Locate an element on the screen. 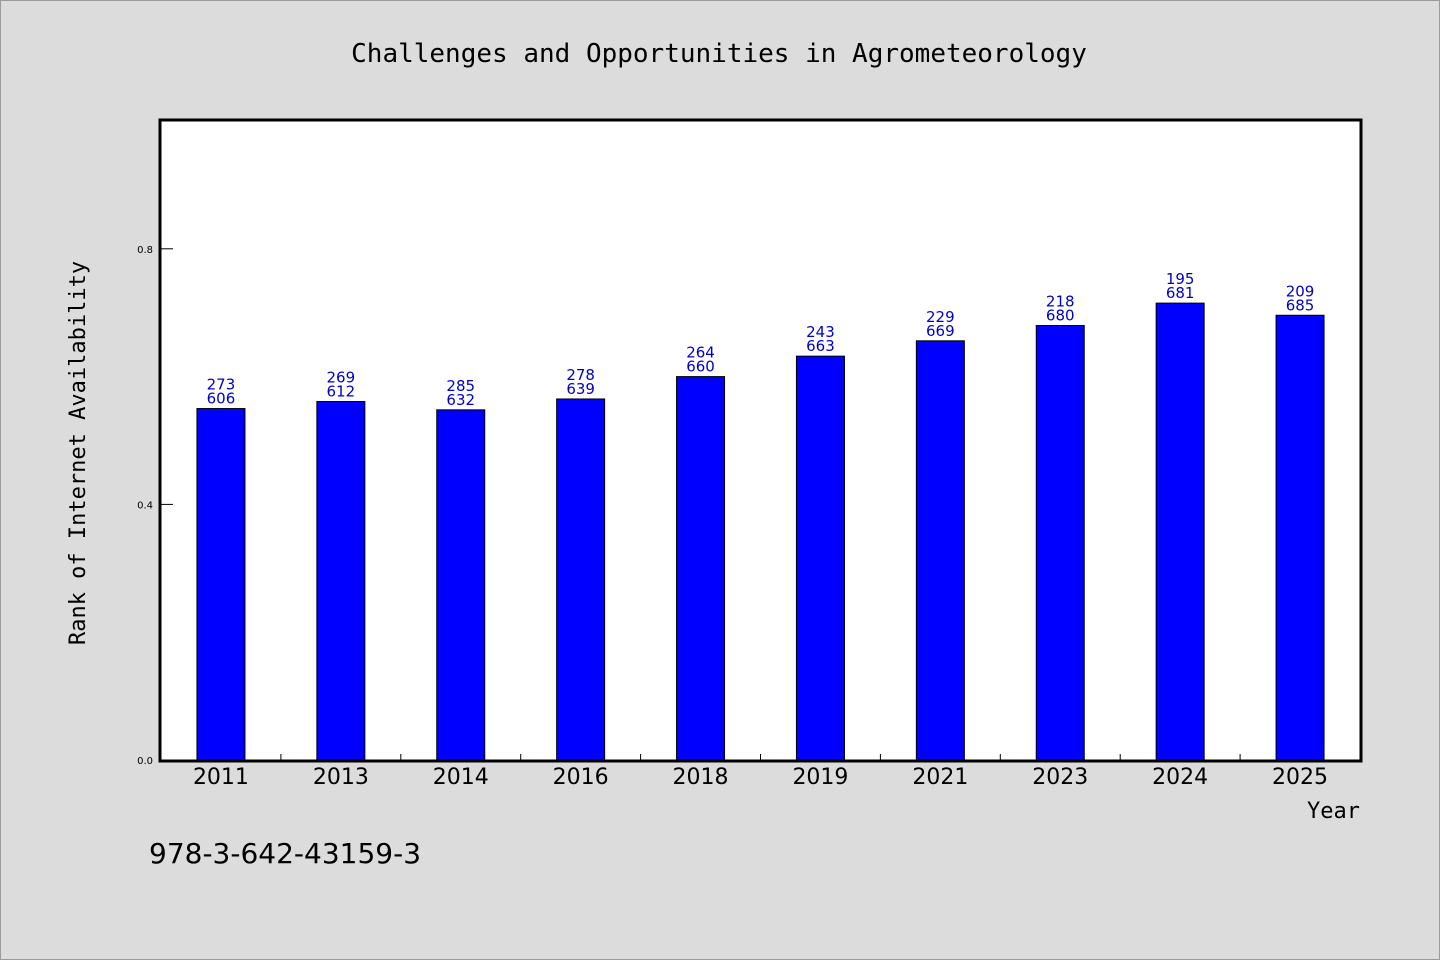  data-label-top: 218 is located at coordinates (1060, 301).